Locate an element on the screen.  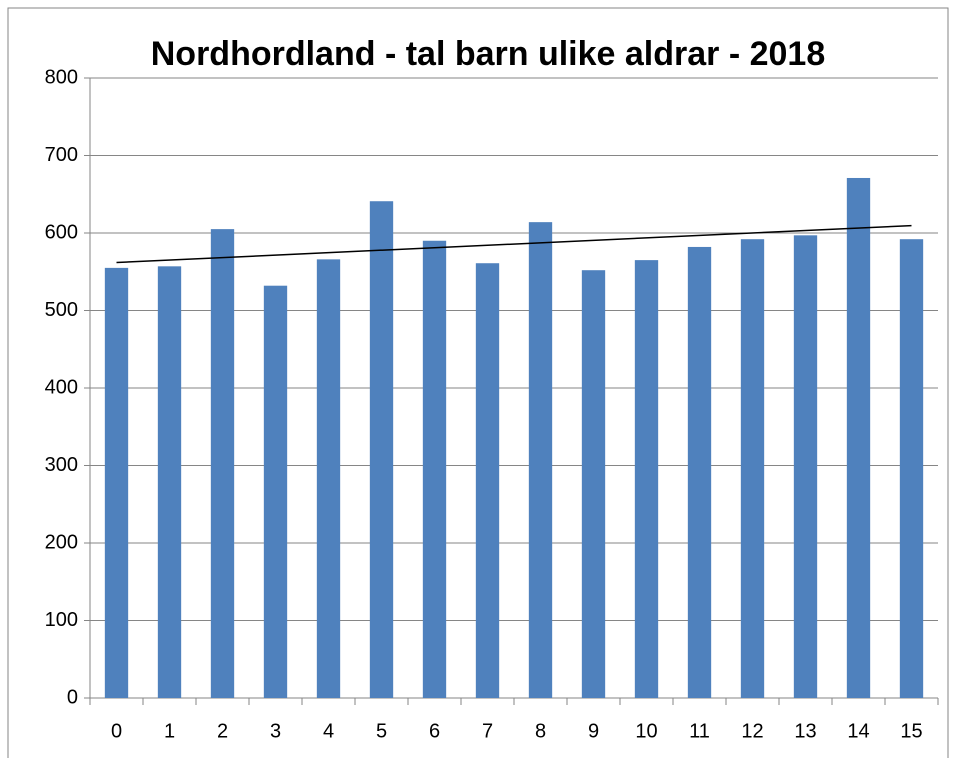
y-tick-label: 300 is located at coordinates (61, 465).